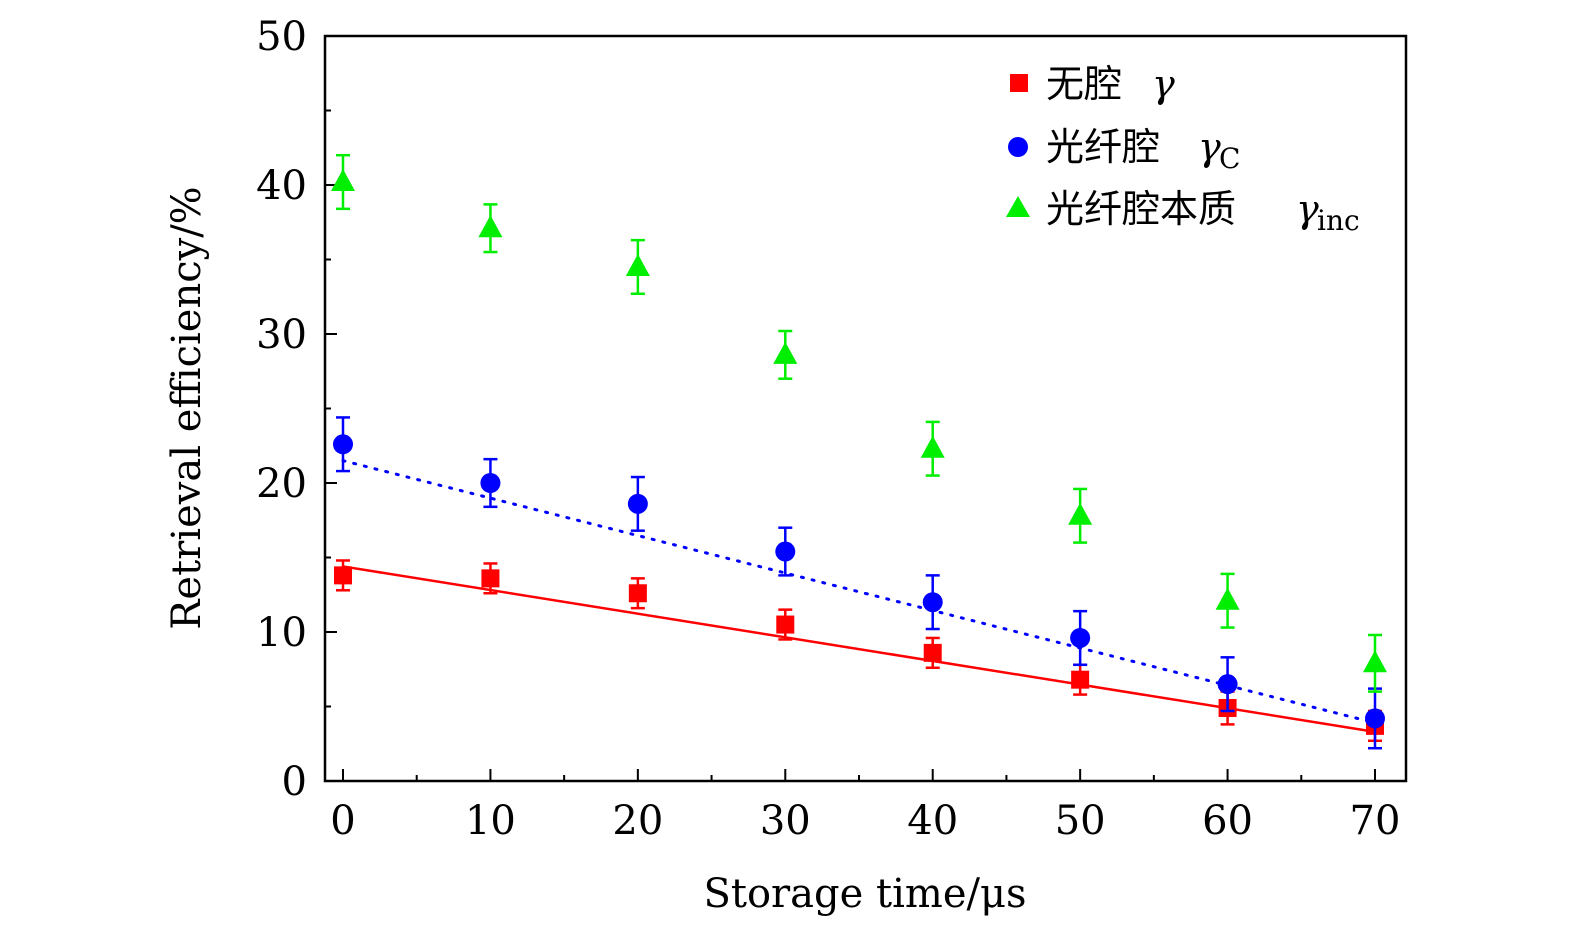 The image size is (1575, 935). What do you see at coordinates (1375, 821) in the screenshot?
I see `x-tick-label: 70` at bounding box center [1375, 821].